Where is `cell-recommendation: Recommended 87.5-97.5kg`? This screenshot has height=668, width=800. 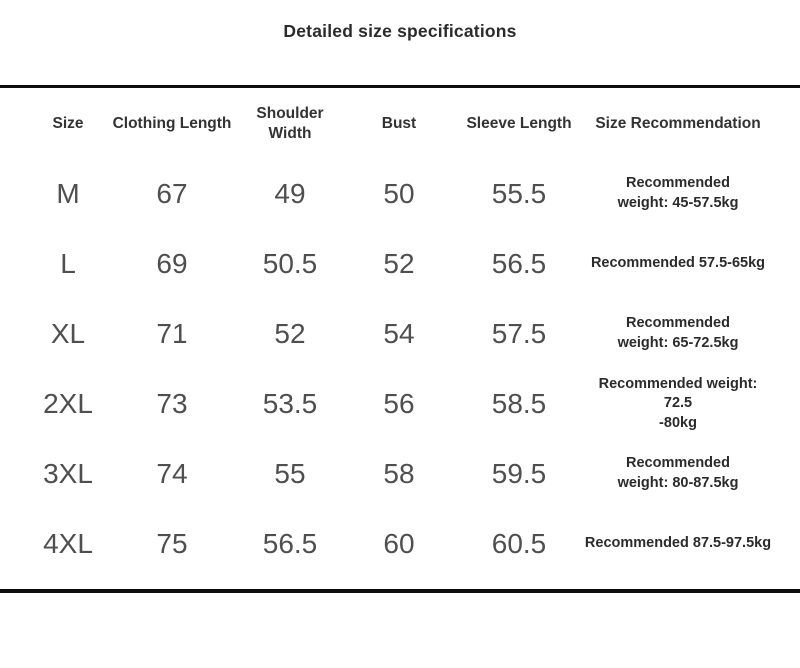 cell-recommendation: Recommended 87.5-97.5kg is located at coordinates (678, 543).